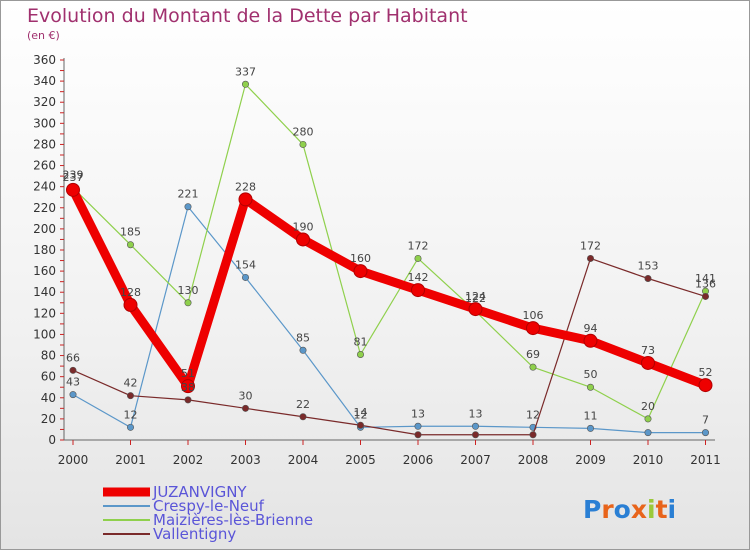 The image size is (750, 550). Describe the element at coordinates (73, 382) in the screenshot. I see `data-label: 43` at that location.